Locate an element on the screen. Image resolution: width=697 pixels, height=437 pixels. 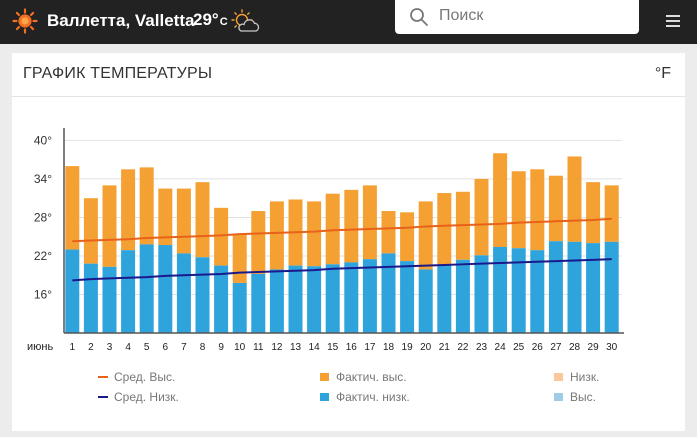
location-title: Валлетта, Valletta is located at coordinates (120, 21).